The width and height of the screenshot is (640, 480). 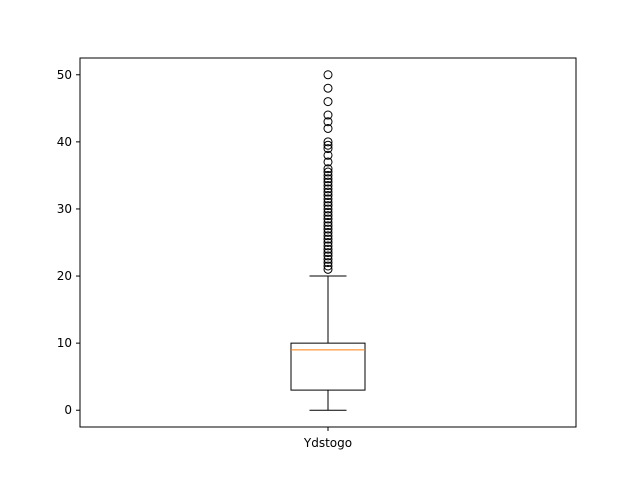 What do you see at coordinates (68, 242) in the screenshot?
I see `y-axis: 0 10 20 30 40 50` at bounding box center [68, 242].